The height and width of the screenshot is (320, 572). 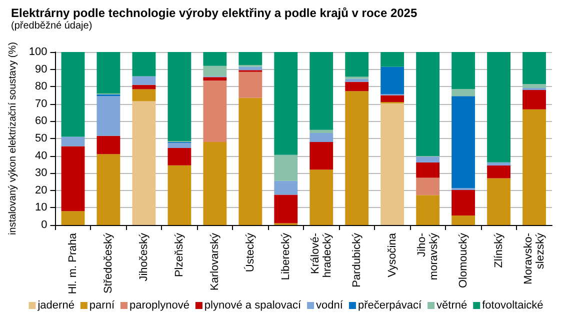 What do you see at coordinates (214, 261) in the screenshot?
I see `x-tick-label: Karlovarský` at bounding box center [214, 261].